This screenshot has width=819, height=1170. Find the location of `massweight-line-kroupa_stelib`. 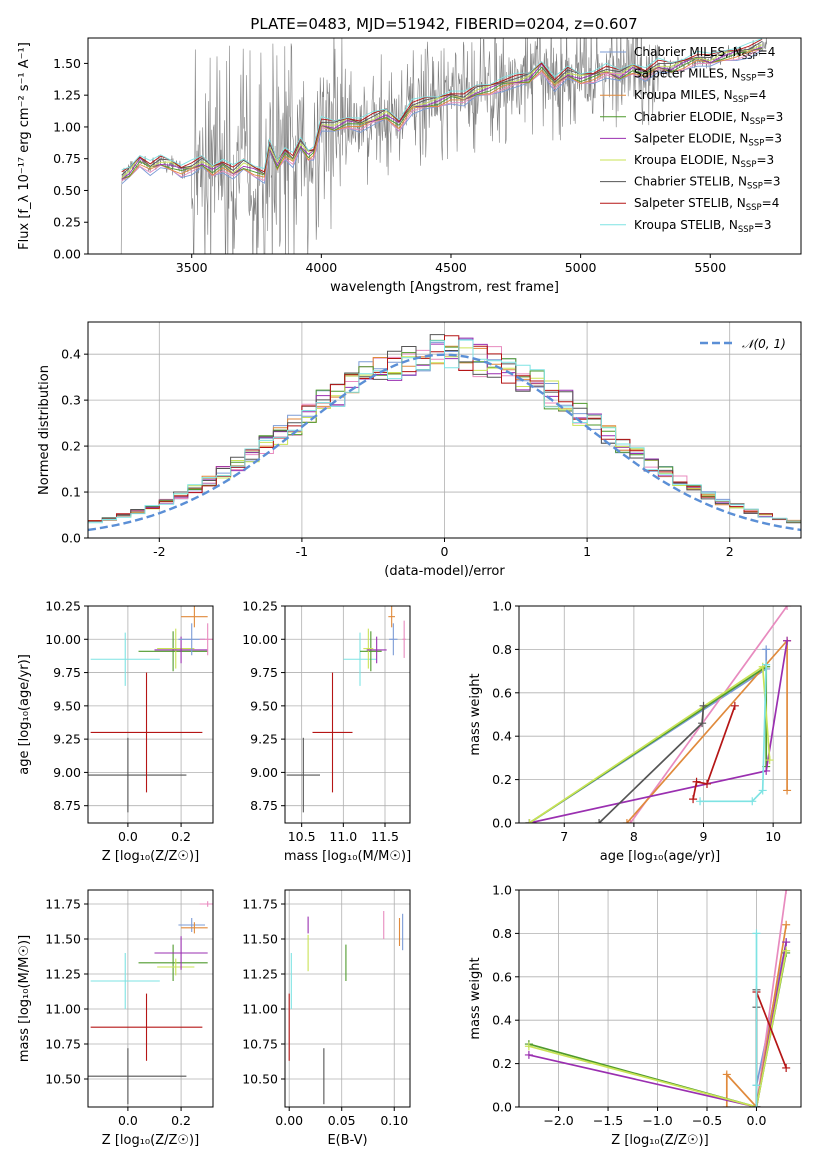

massweight-line-kroupa_stelib is located at coordinates (734, 733).